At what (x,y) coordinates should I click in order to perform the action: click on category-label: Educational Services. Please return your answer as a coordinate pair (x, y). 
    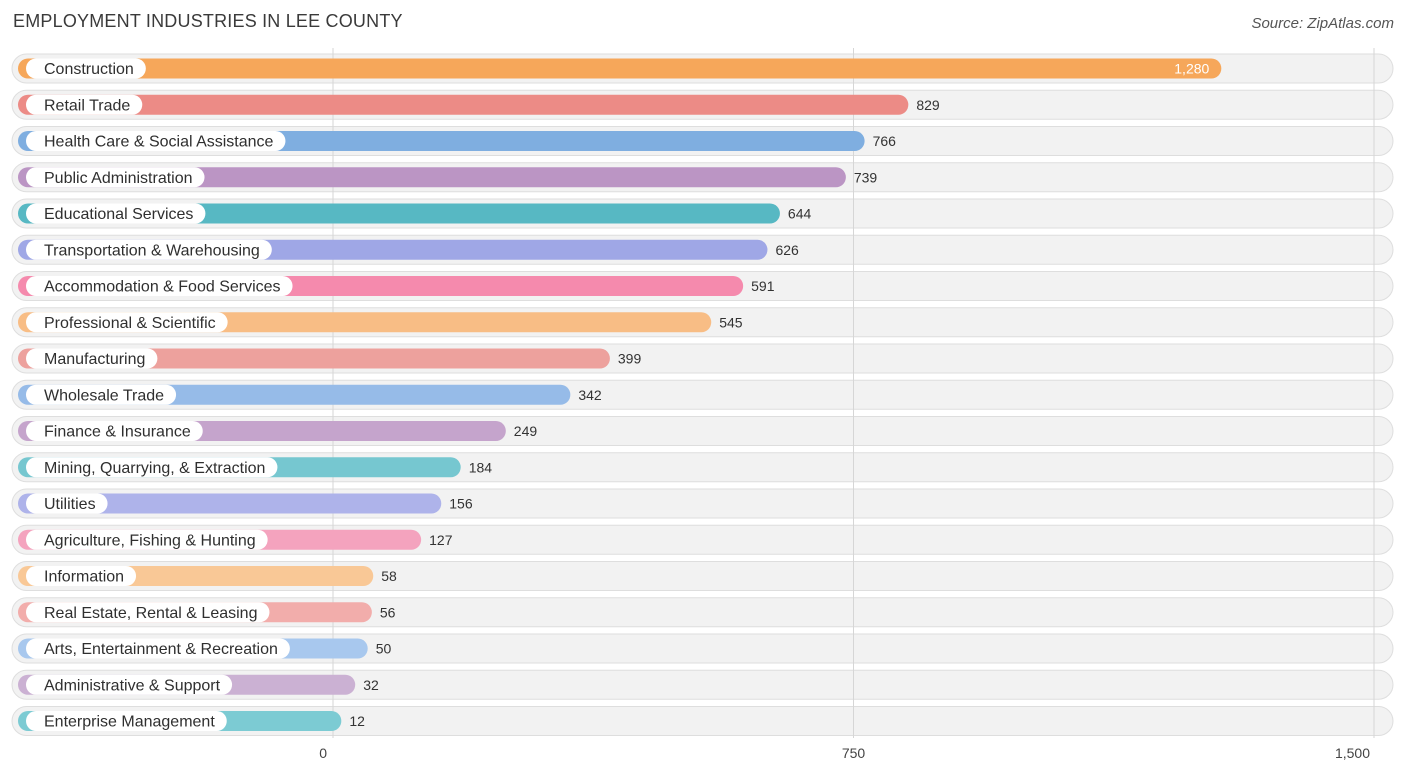
    Looking at the image, I should click on (118, 214).